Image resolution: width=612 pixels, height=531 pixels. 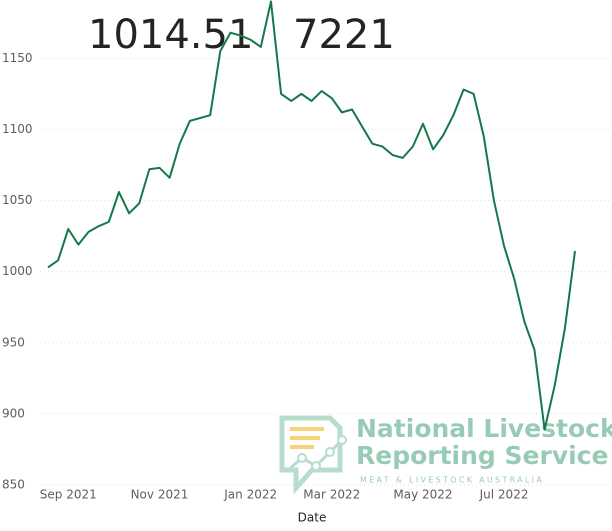 I want to click on y-tick-label: 850, so click(x=13, y=485).